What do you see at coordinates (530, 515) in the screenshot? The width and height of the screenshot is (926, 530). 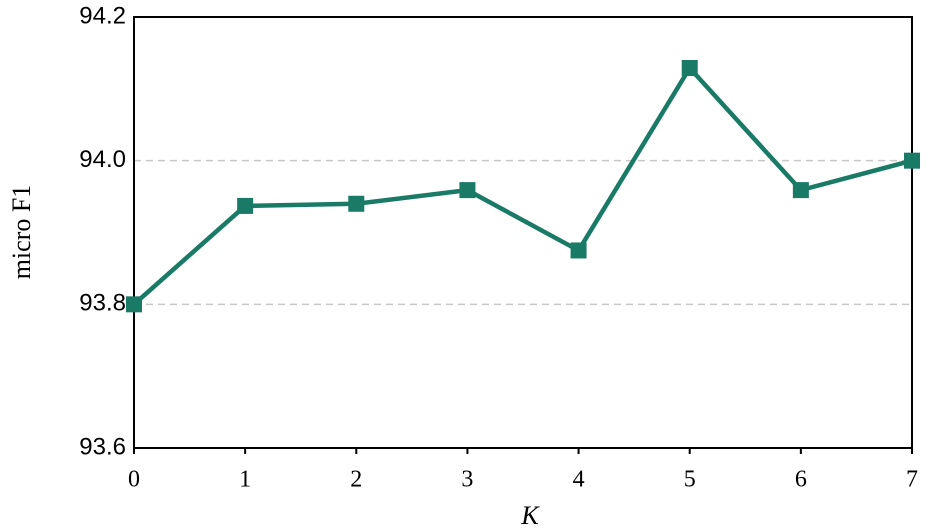 I see `x-axis-label: K` at bounding box center [530, 515].